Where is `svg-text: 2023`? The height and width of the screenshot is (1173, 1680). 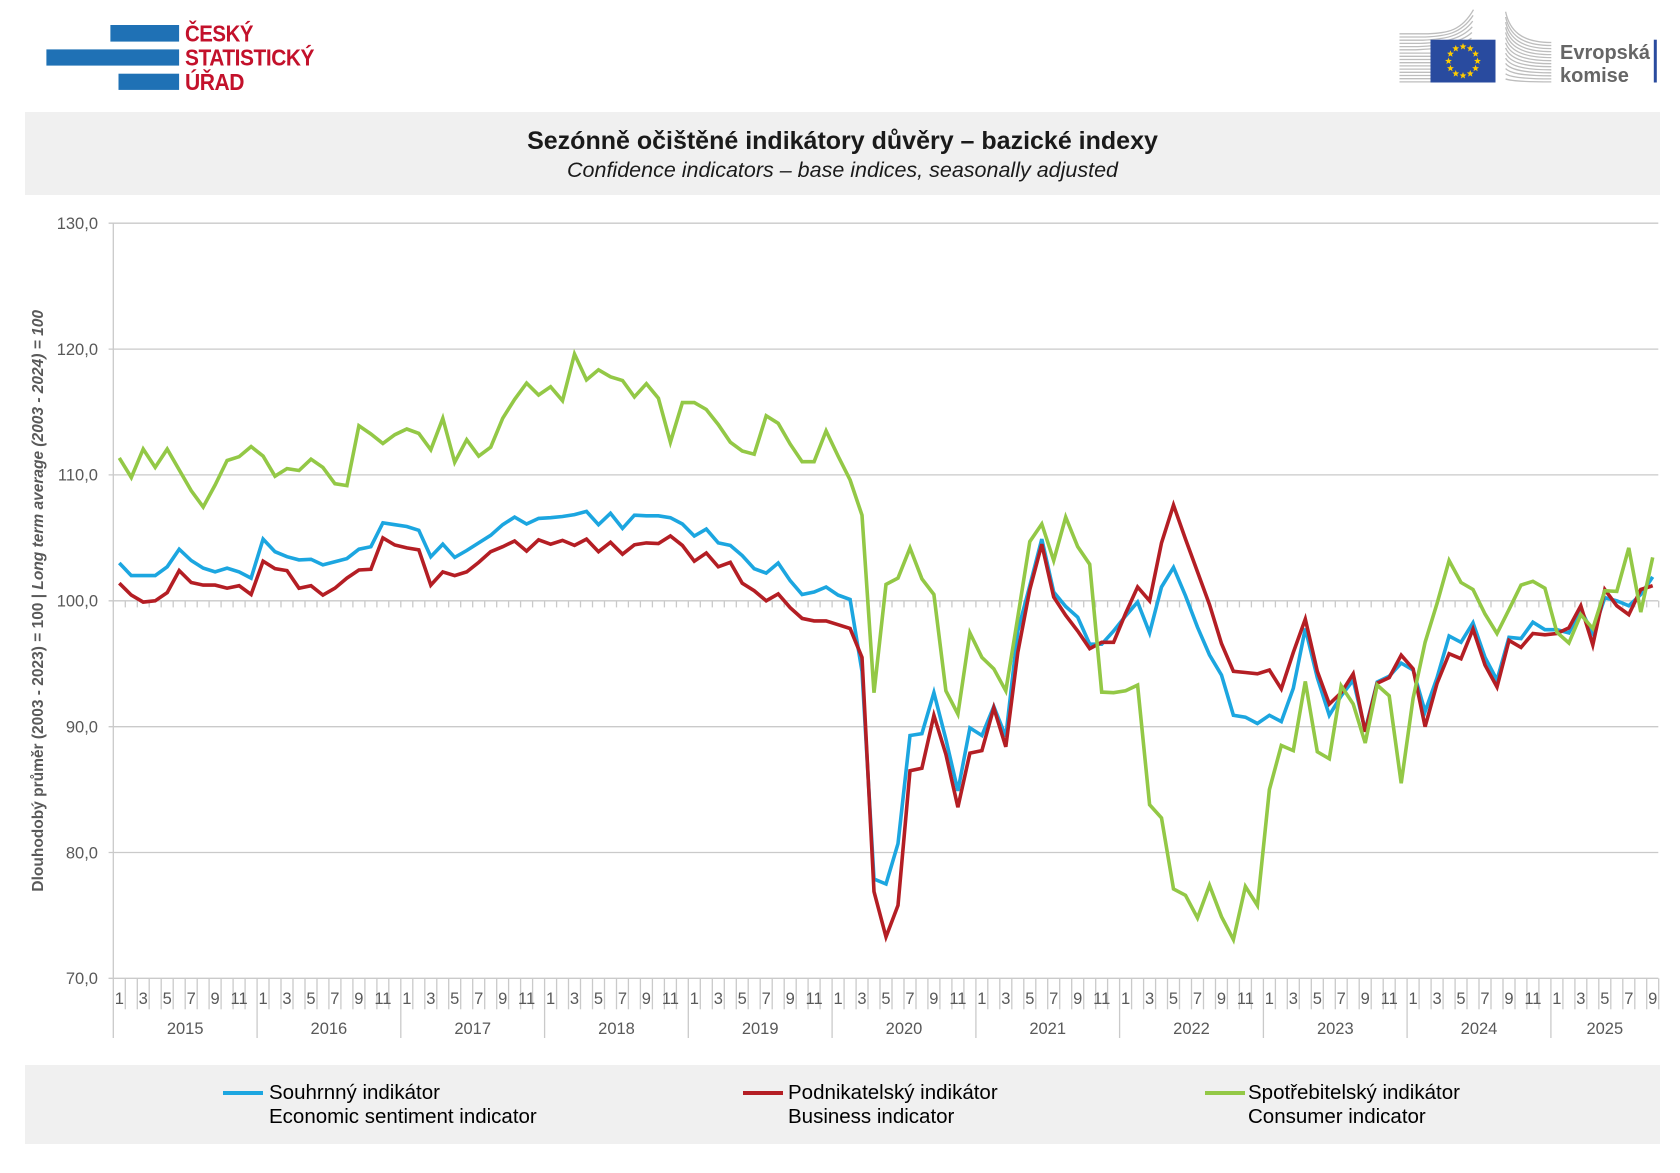
svg-text: 2023 is located at coordinates (1335, 1029).